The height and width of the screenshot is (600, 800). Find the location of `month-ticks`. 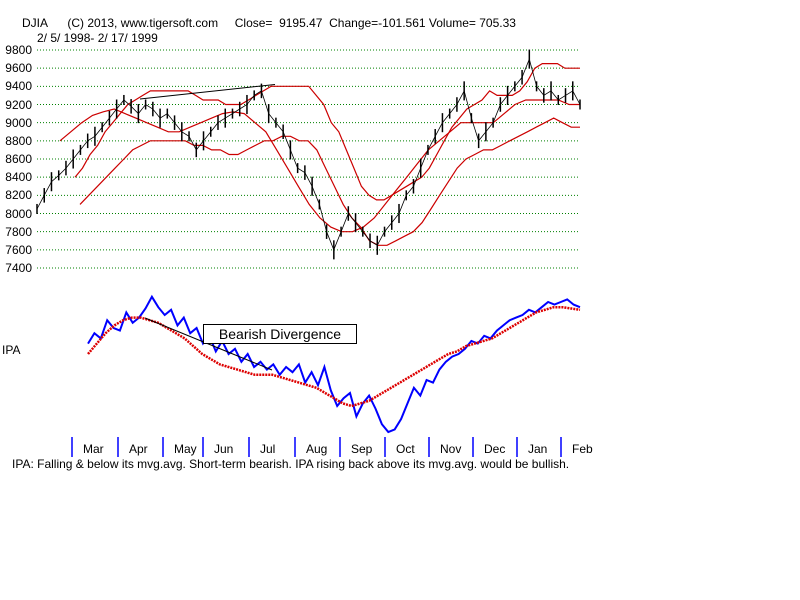

month-ticks is located at coordinates (316, 447).